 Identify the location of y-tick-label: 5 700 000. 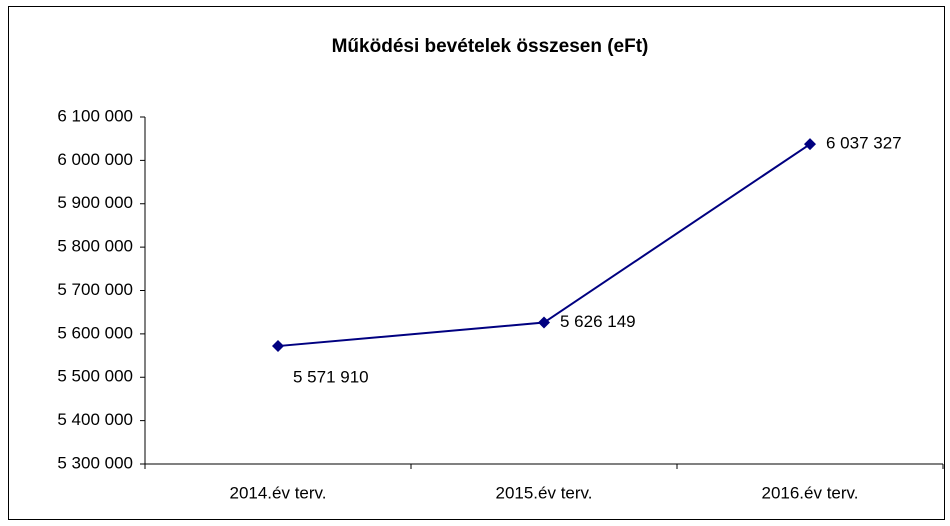
(95, 289).